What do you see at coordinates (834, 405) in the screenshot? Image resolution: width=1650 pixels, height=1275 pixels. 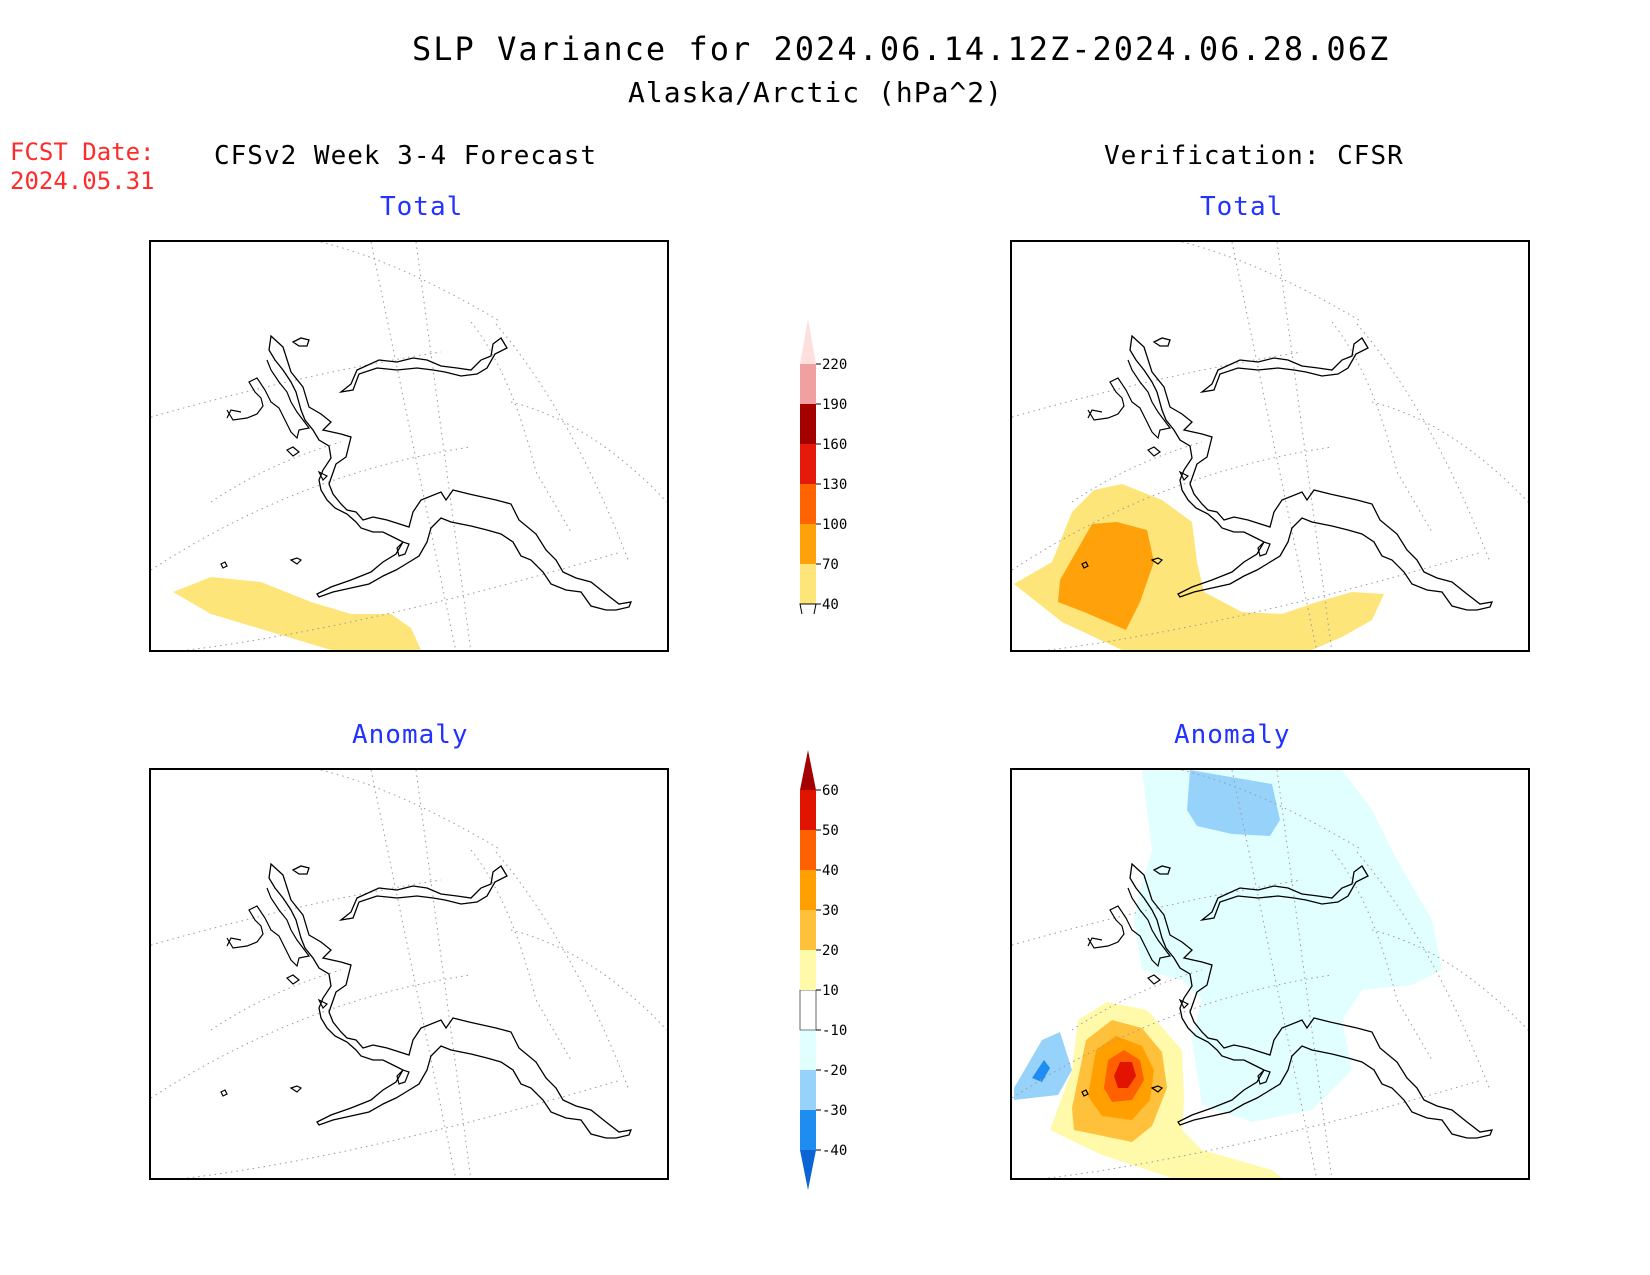 I see `colorbar-tick-label: 190` at bounding box center [834, 405].